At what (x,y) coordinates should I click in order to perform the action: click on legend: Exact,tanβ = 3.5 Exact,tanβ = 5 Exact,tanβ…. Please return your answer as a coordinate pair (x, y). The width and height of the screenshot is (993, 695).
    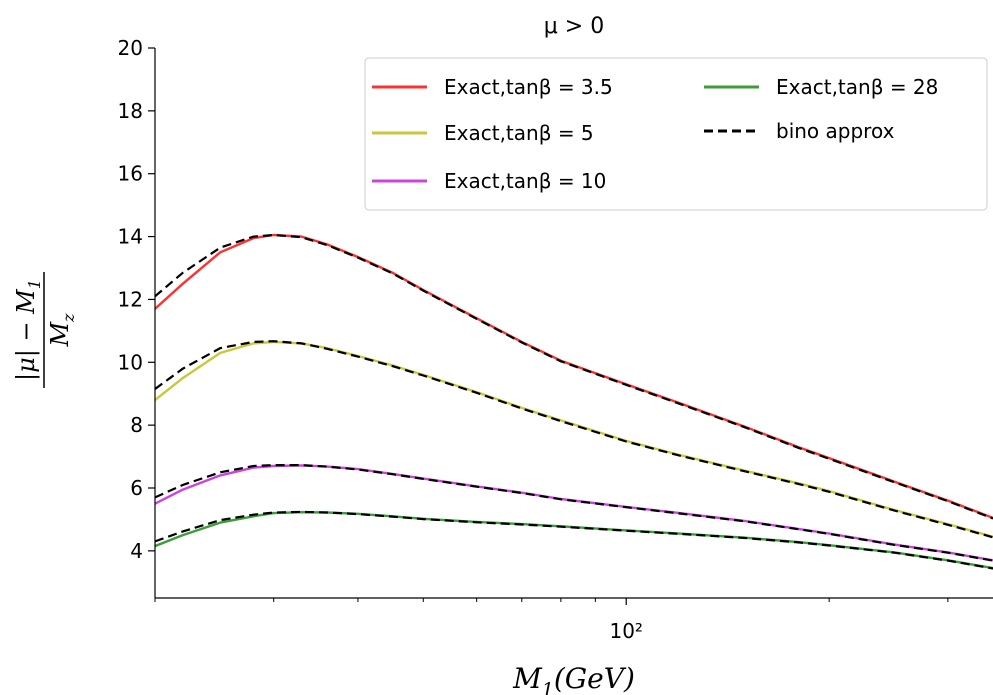
    Looking at the image, I should click on (676, 134).